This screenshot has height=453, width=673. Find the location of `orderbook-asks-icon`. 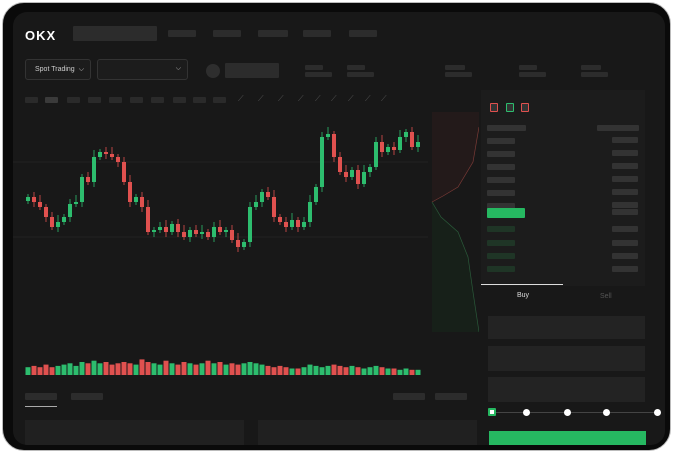

orderbook-asks-icon is located at coordinates (525, 107).